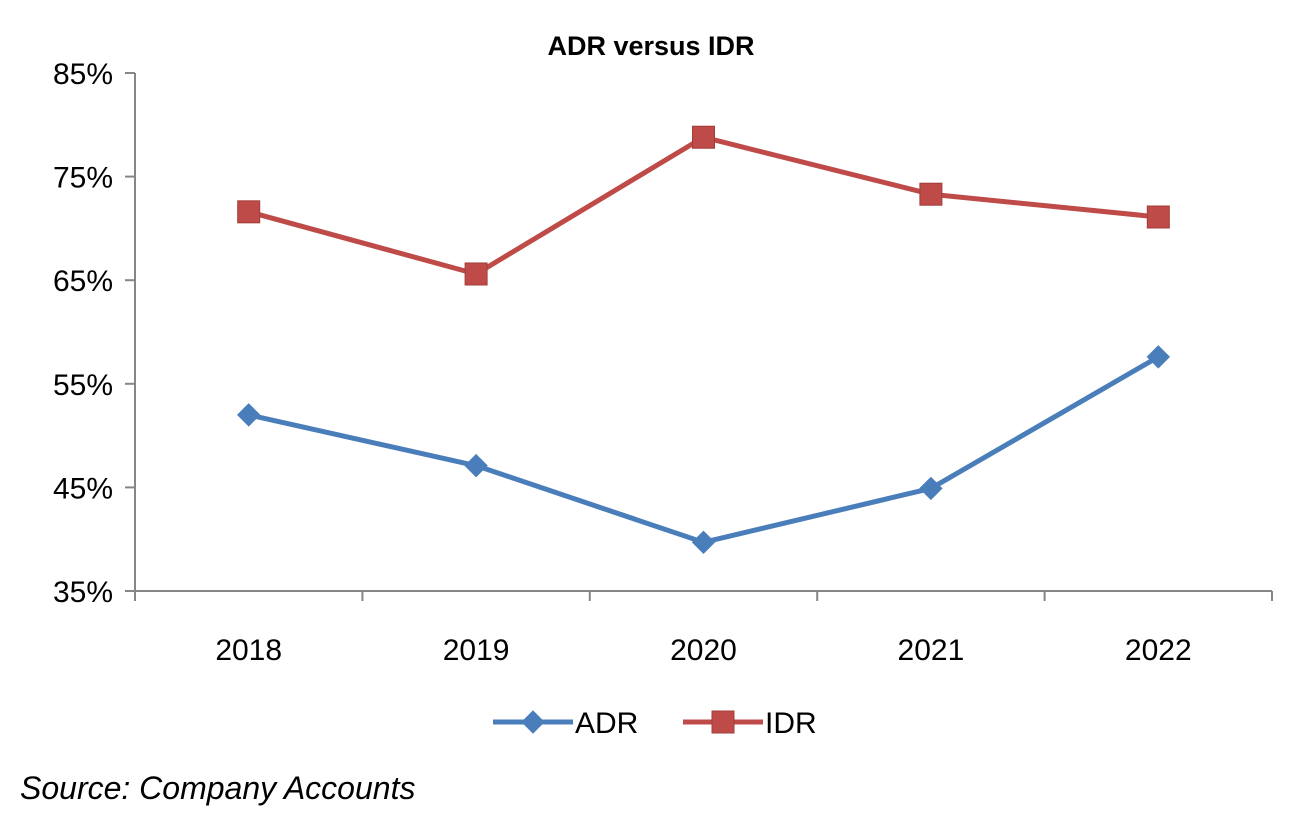 This screenshot has width=1292, height=819. Describe the element at coordinates (218, 788) in the screenshot. I see `source-note: Source: Company Accounts` at that location.